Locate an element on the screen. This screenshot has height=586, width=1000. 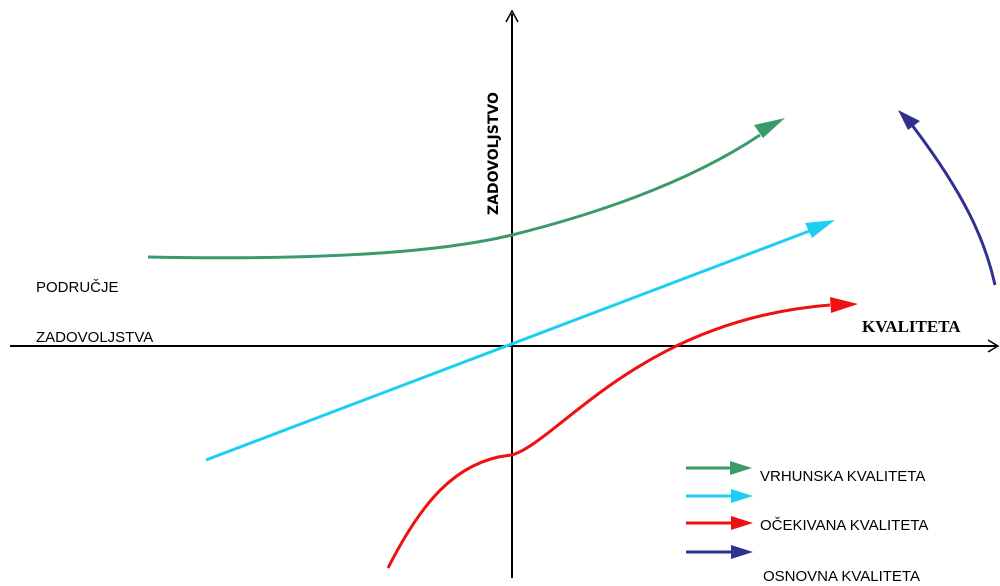
linear-quality-arrowhead is located at coordinates (820, 229).